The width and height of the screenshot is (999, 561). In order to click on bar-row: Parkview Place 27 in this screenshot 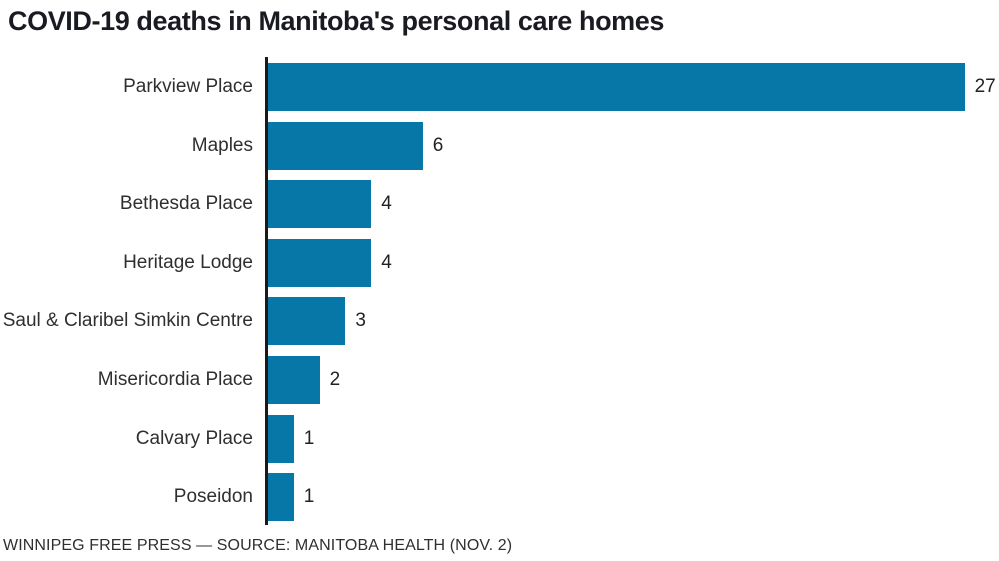, I will do `click(499, 87)`.